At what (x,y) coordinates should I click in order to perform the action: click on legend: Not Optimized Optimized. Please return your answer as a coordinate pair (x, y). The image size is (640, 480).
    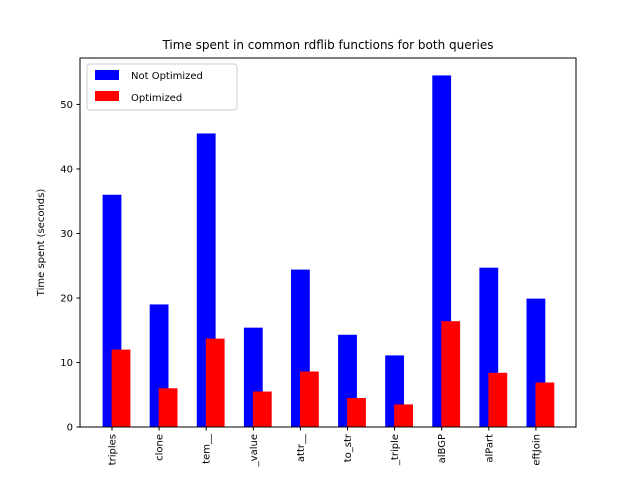
    Looking at the image, I should click on (162, 87).